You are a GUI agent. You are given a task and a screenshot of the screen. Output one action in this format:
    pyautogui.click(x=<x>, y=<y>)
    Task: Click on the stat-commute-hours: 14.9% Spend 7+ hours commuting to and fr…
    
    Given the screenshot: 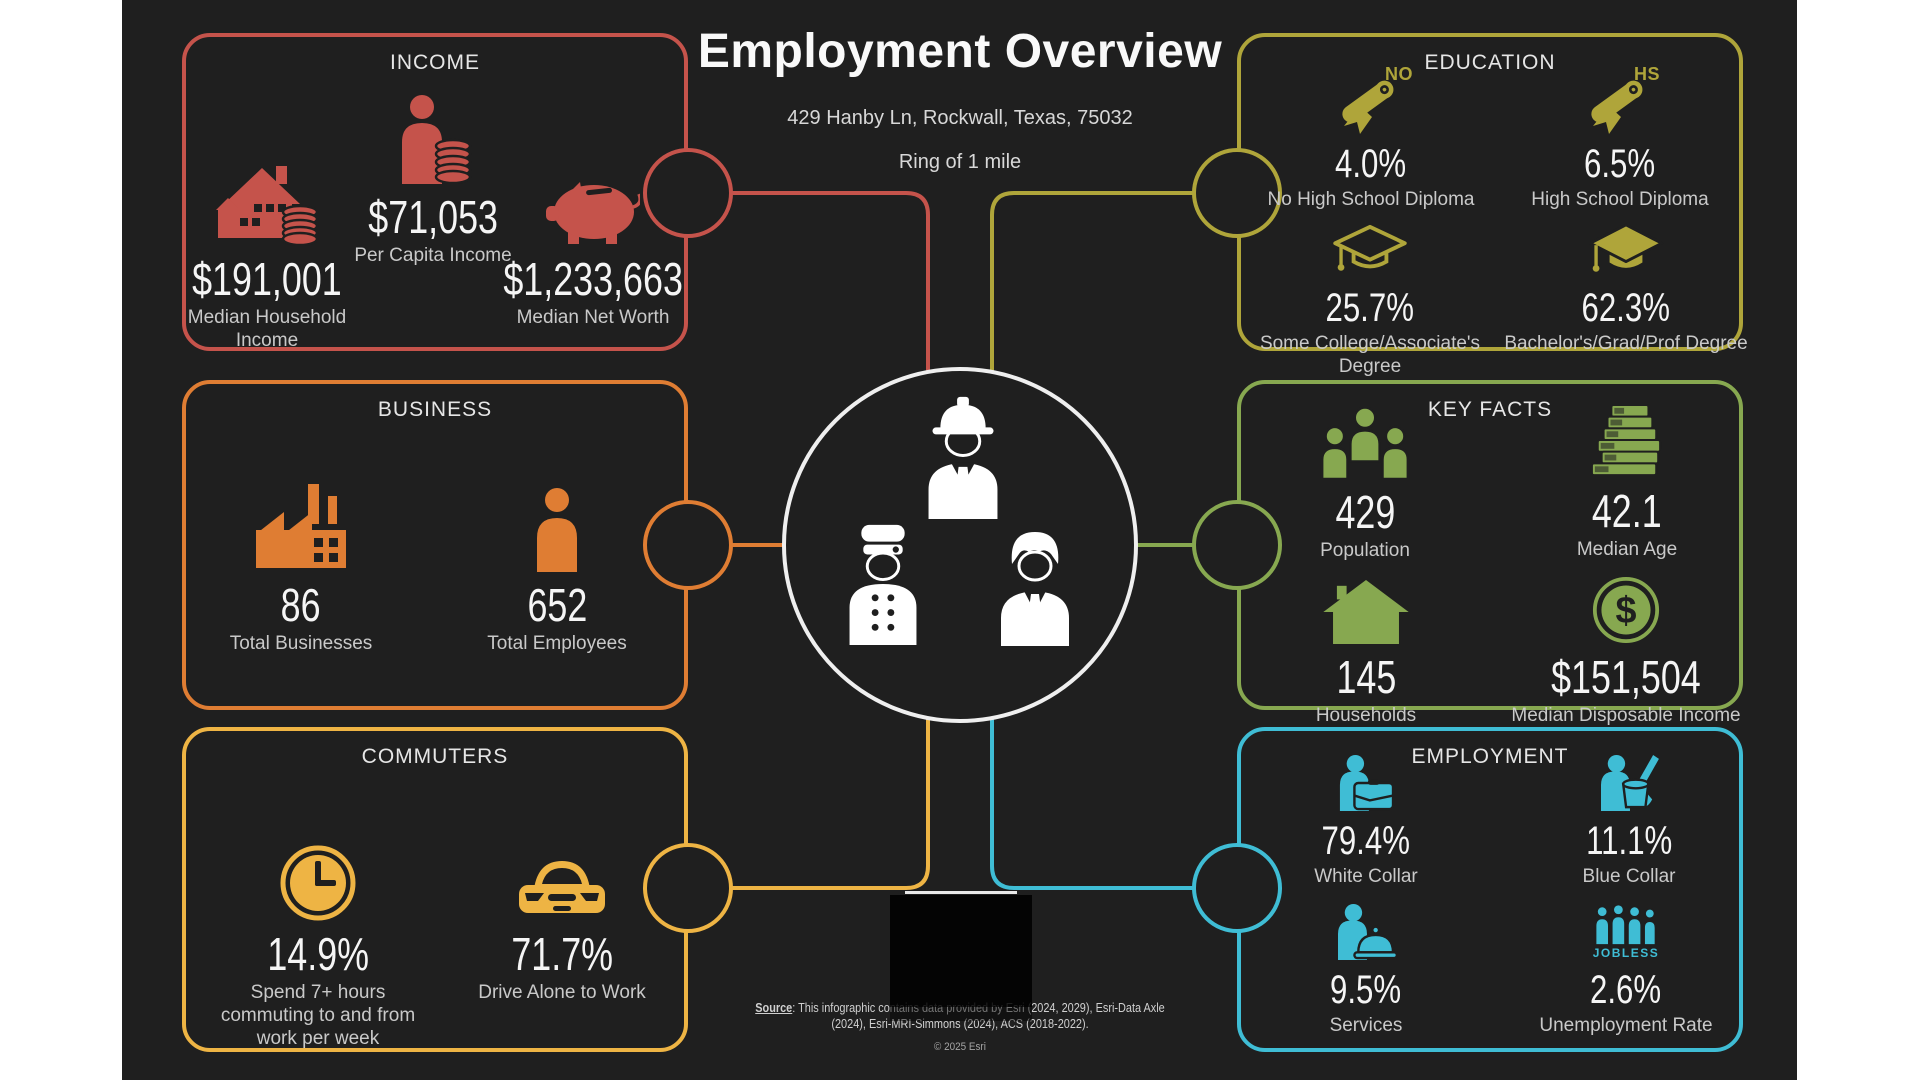 What is the action you would take?
    pyautogui.click(x=318, y=947)
    